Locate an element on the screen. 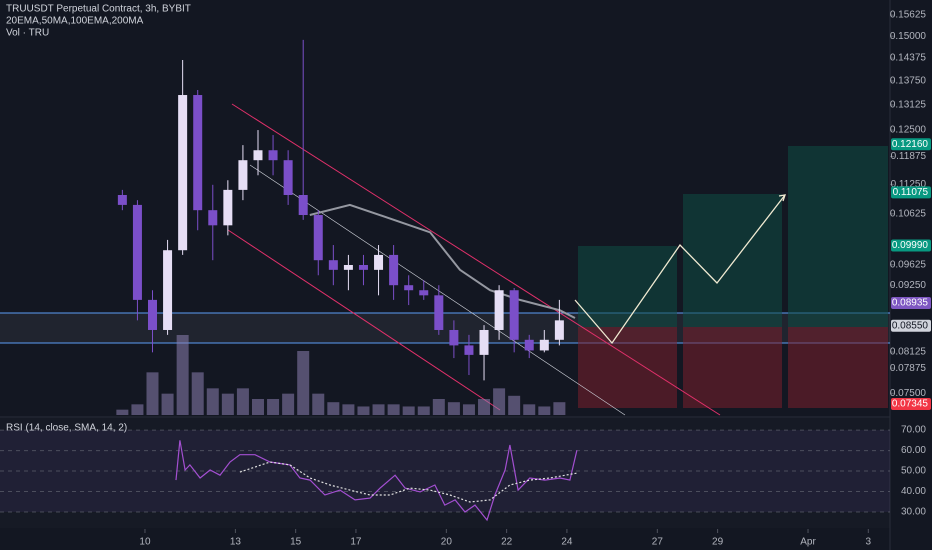 This screenshot has height=550, width=932. price-label: 0.08935 is located at coordinates (910, 303).